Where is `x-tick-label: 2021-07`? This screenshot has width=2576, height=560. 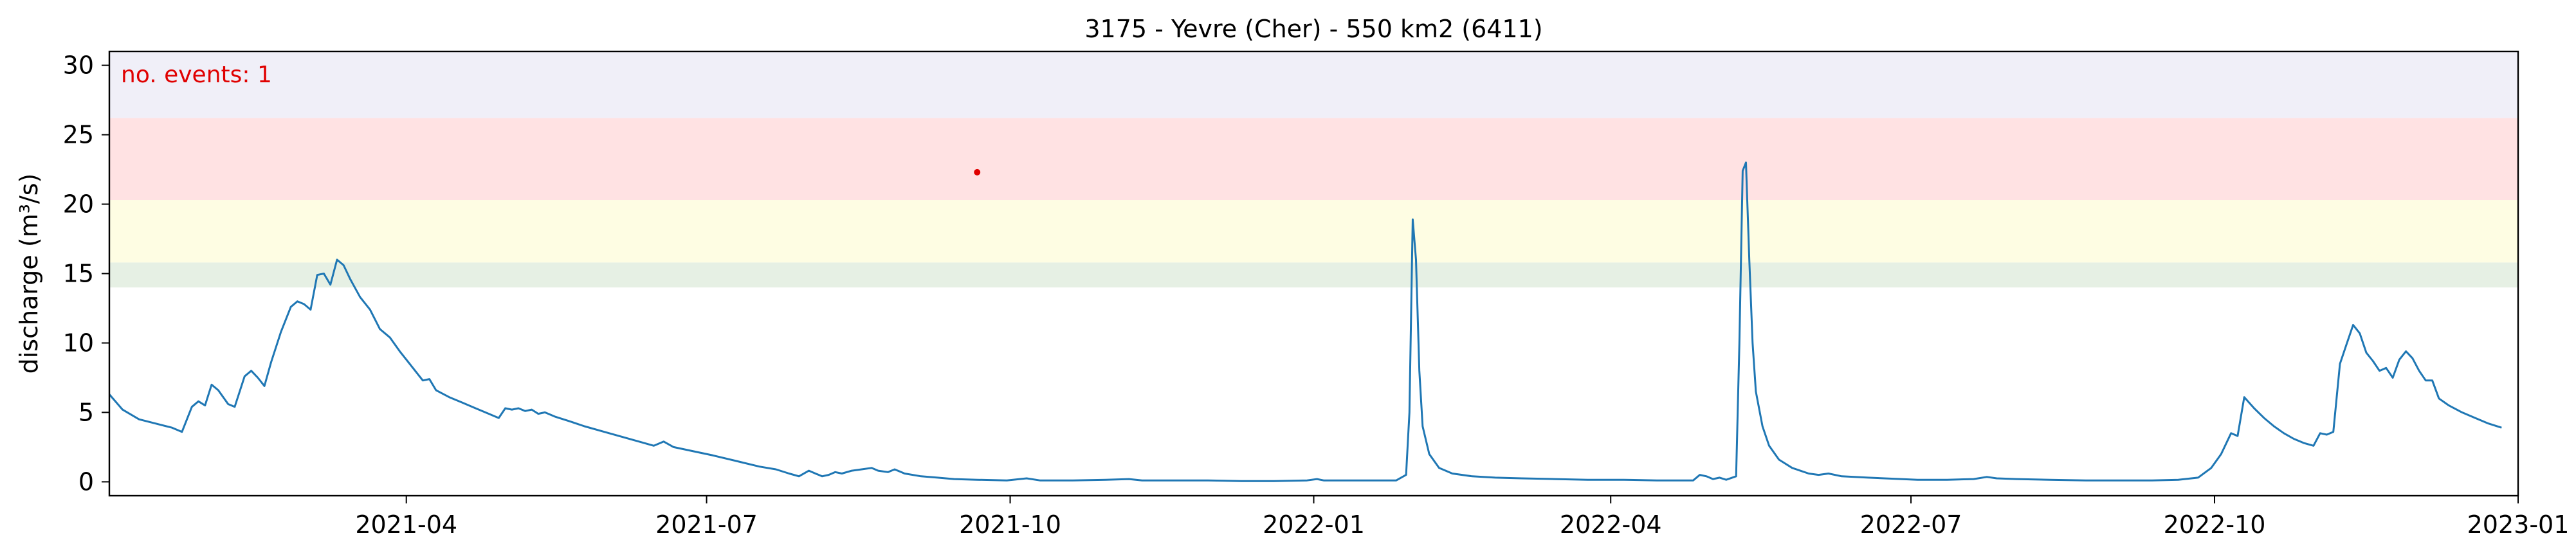 x-tick-label: 2021-07 is located at coordinates (706, 525).